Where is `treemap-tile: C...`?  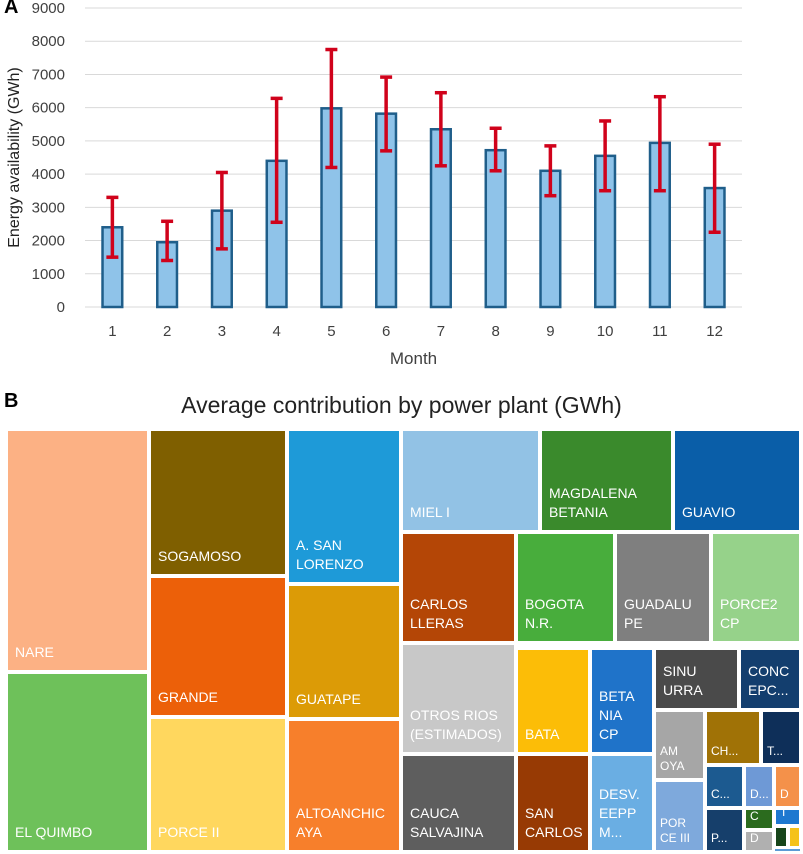
treemap-tile: C... is located at coordinates (724, 786).